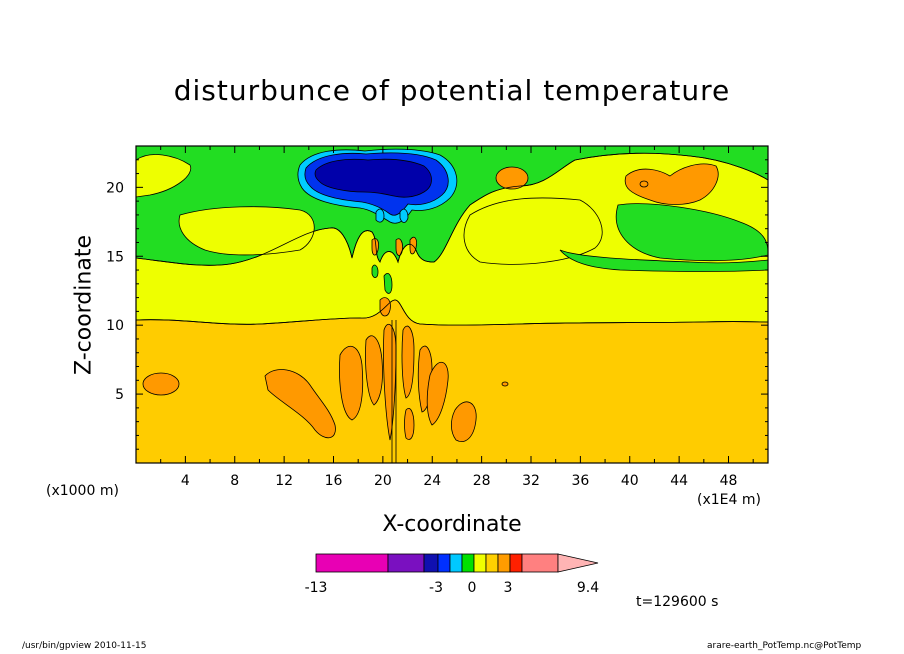 The width and height of the screenshot is (904, 654). What do you see at coordinates (234, 481) in the screenshot?
I see `x-tick-label: 8` at bounding box center [234, 481].